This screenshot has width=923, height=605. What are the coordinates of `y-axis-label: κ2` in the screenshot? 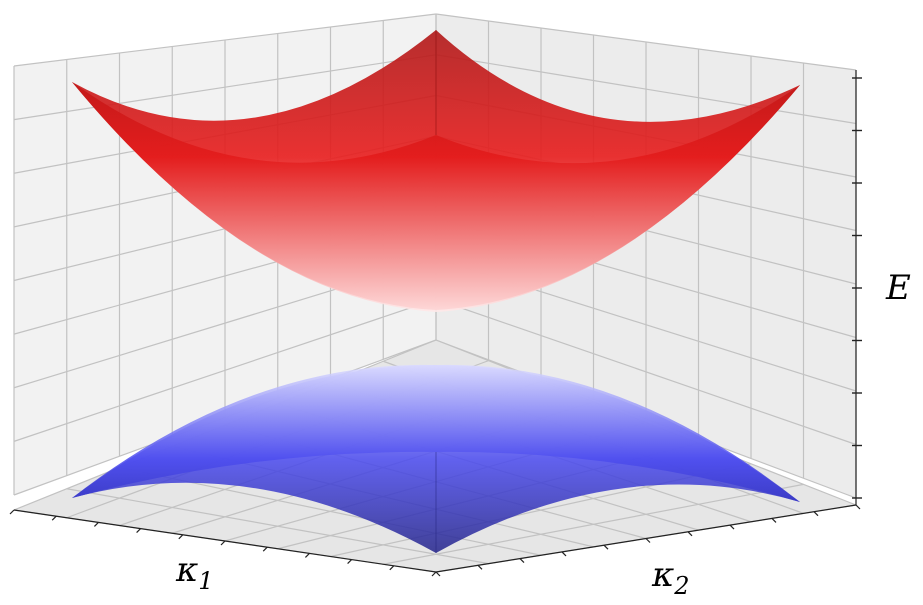 It's located at (671, 577).